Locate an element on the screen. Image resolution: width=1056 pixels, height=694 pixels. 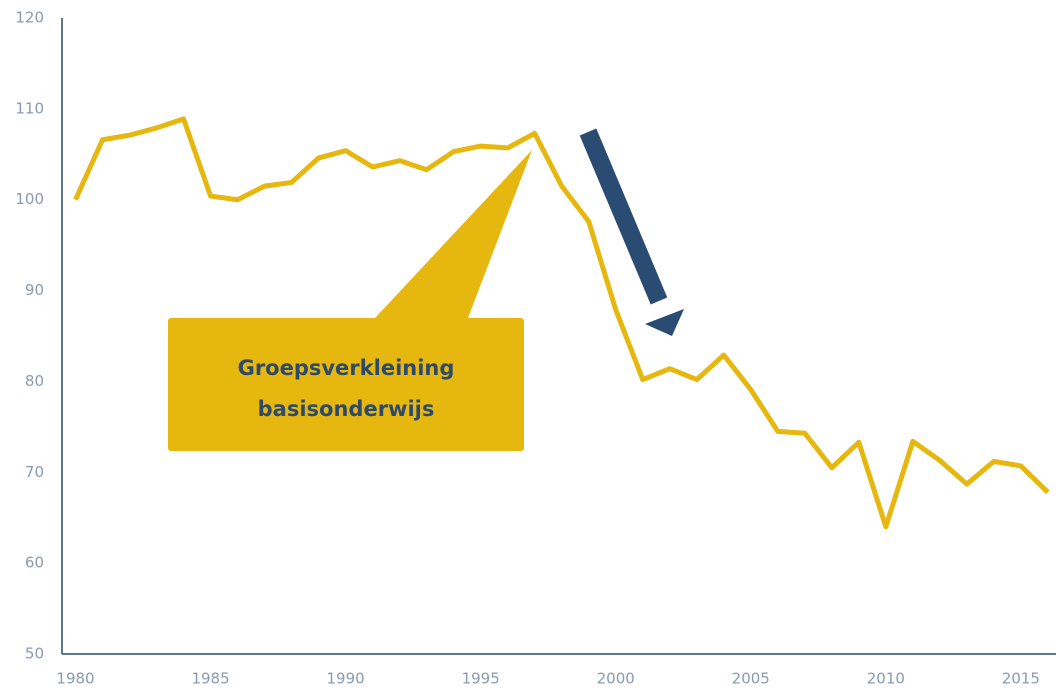
y-tick-label: 110 is located at coordinates (29, 108).